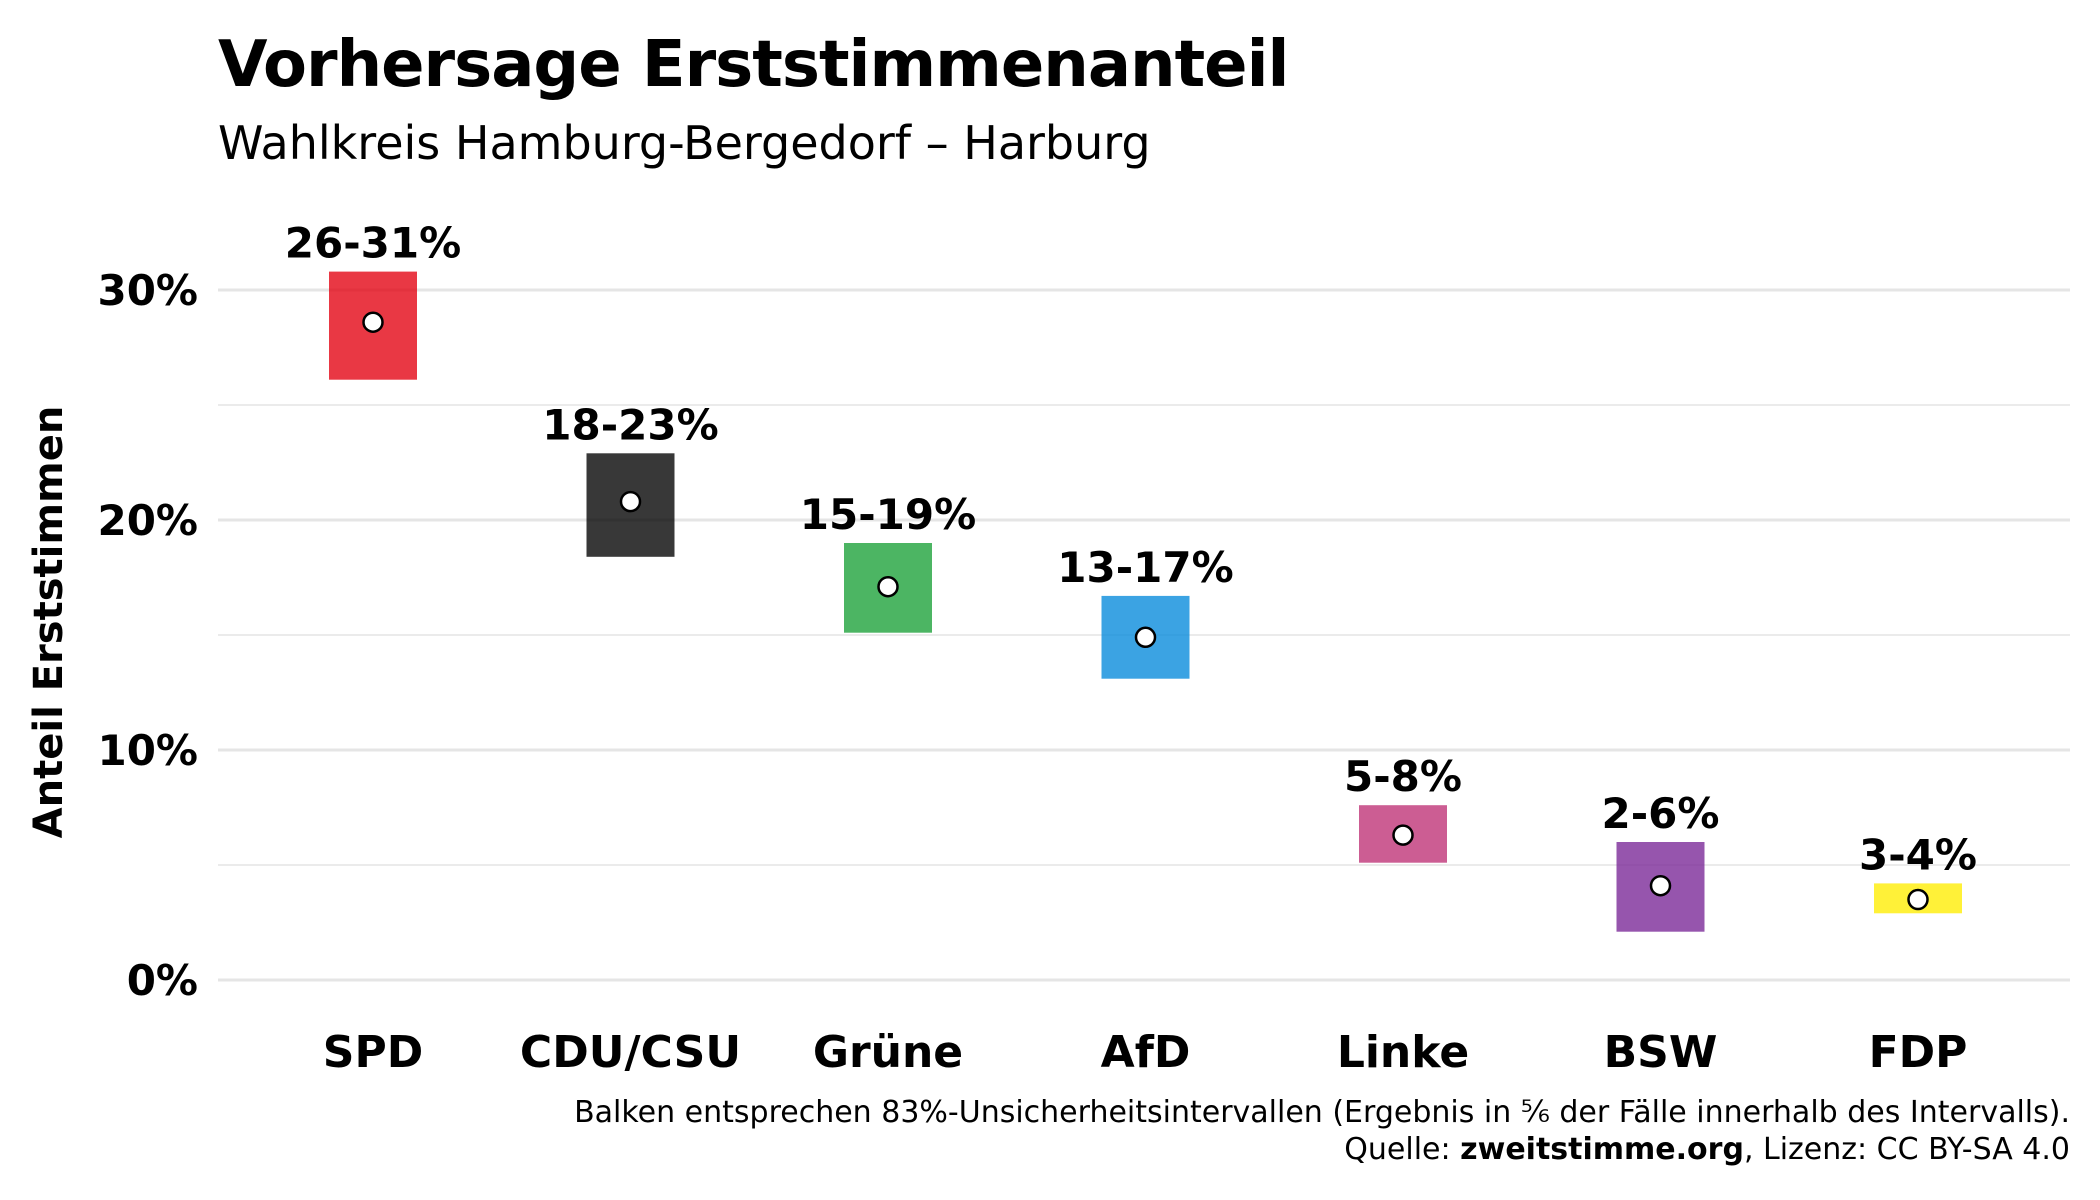 Image resolution: width=2100 pixels, height=1200 pixels. I want to click on interval-label: 2-6%, so click(1661, 813).